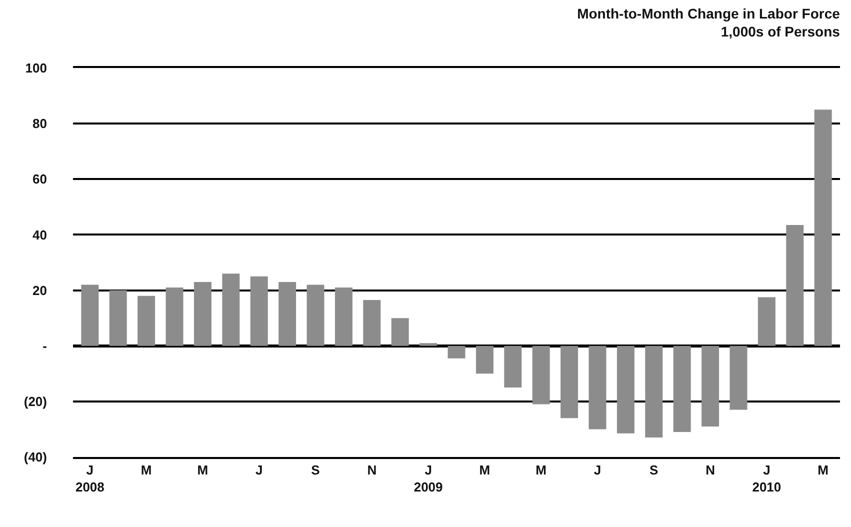  I want to click on y-tick-label: 40, so click(39, 234).